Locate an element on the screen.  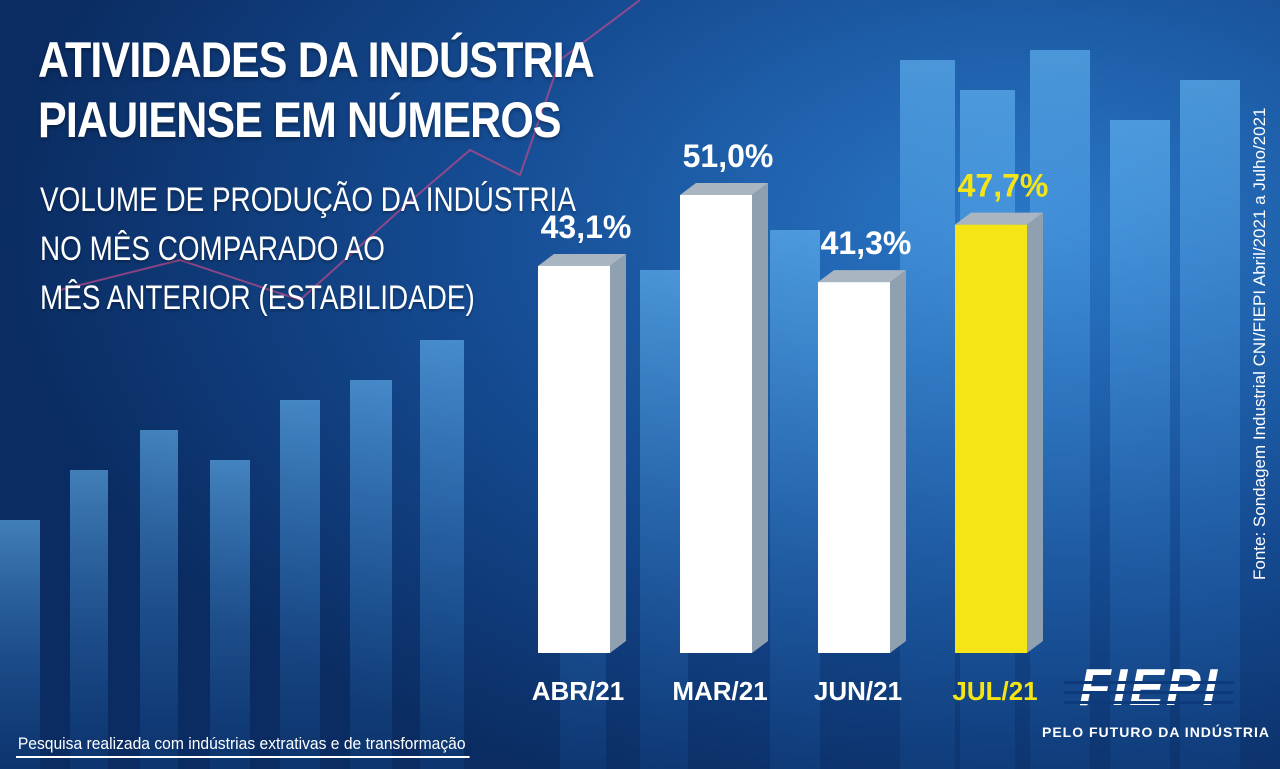
logo-wordmark: FIEPI is located at coordinates (1149, 688).